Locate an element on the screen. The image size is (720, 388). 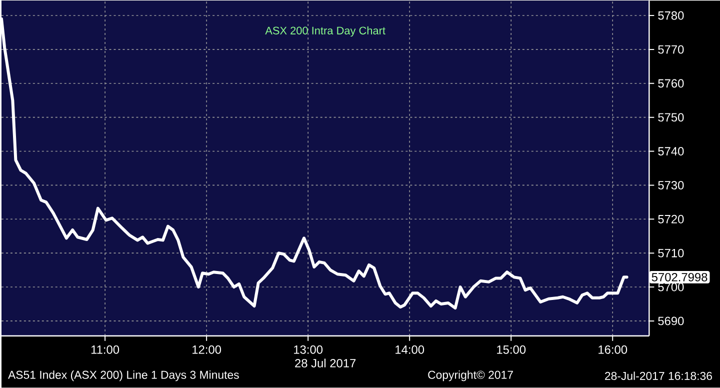
text: ASX 200 Intra Day Chart is located at coordinates (325, 31).